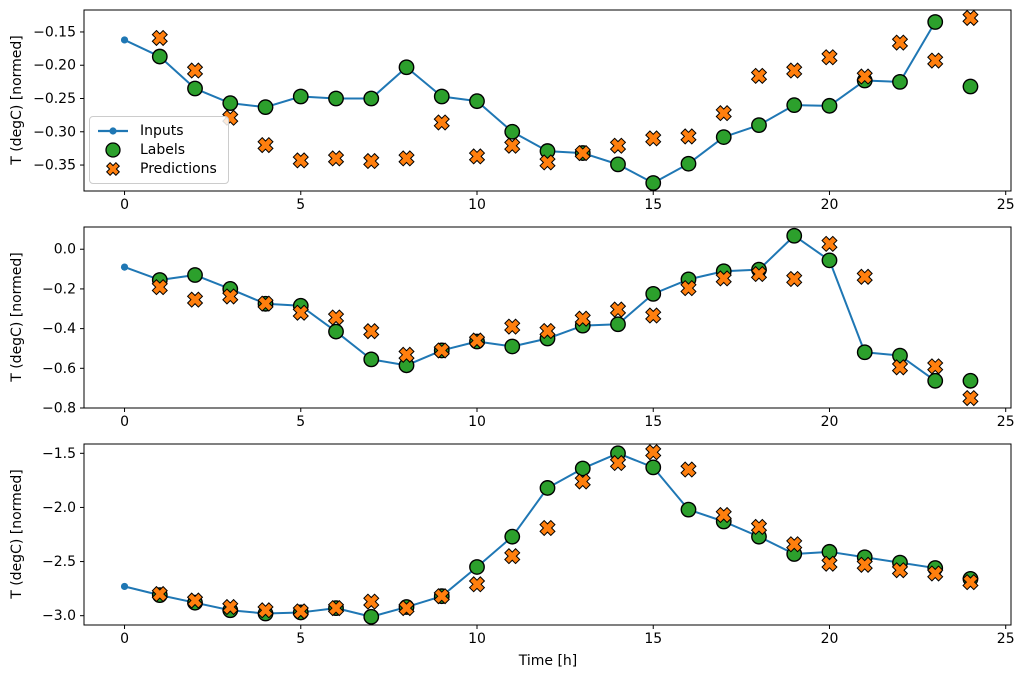 This screenshot has width=1023, height=679. I want to click on x-marker-icon, so click(113, 169).